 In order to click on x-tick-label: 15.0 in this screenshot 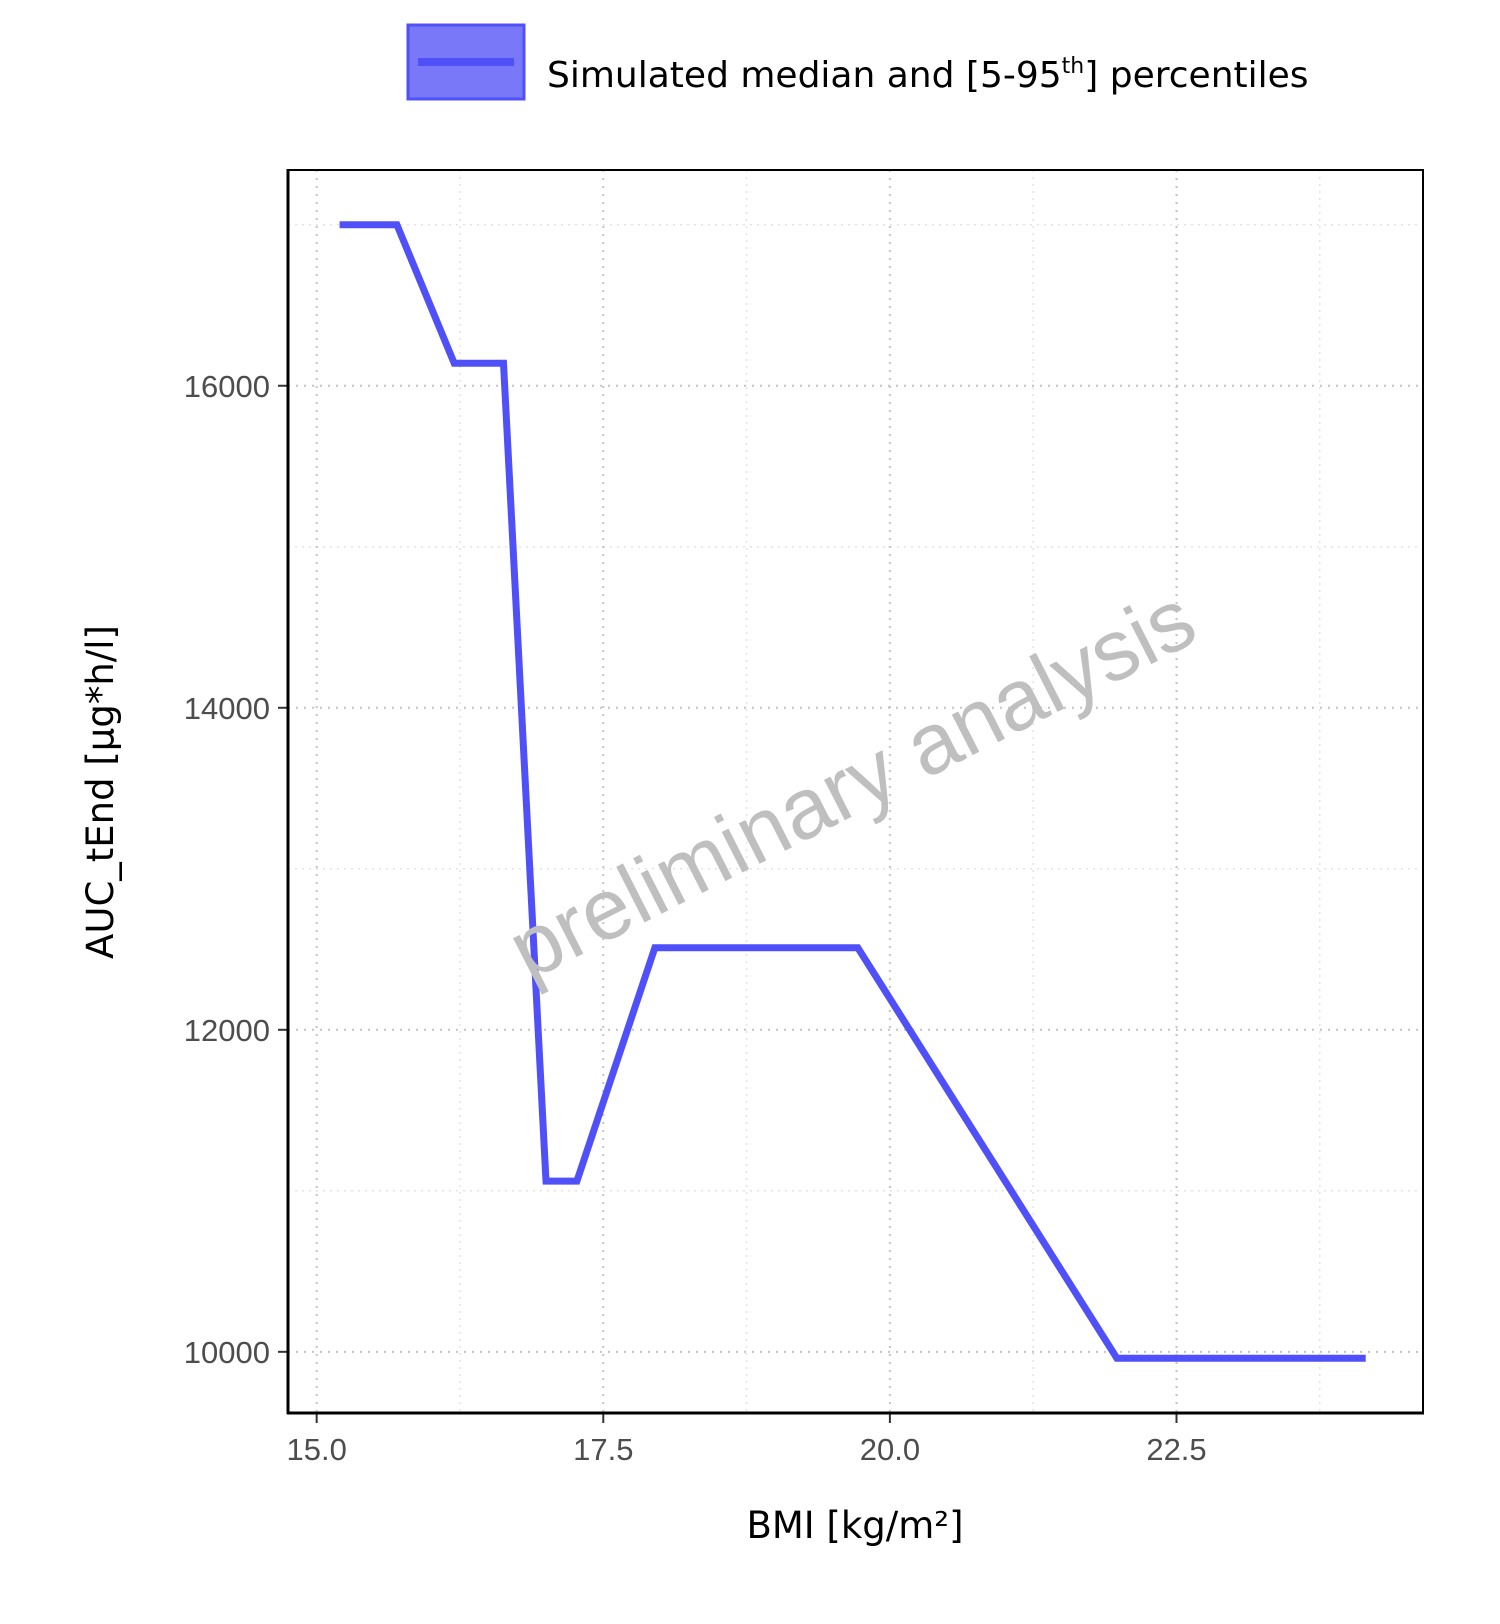, I will do `click(316, 1449)`.